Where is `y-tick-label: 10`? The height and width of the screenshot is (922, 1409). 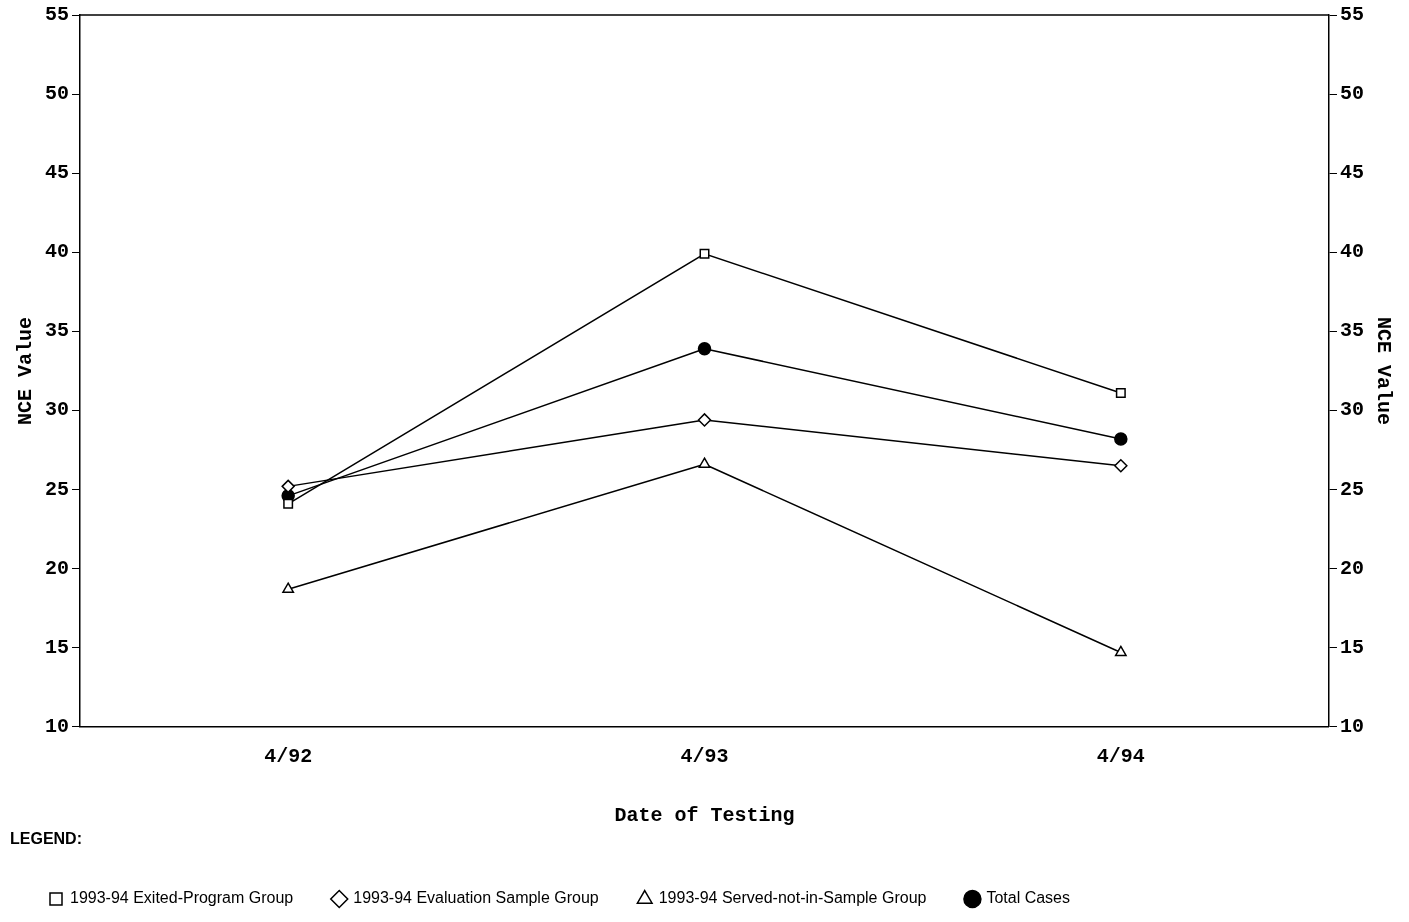 y-tick-label: 10 is located at coordinates (56, 726).